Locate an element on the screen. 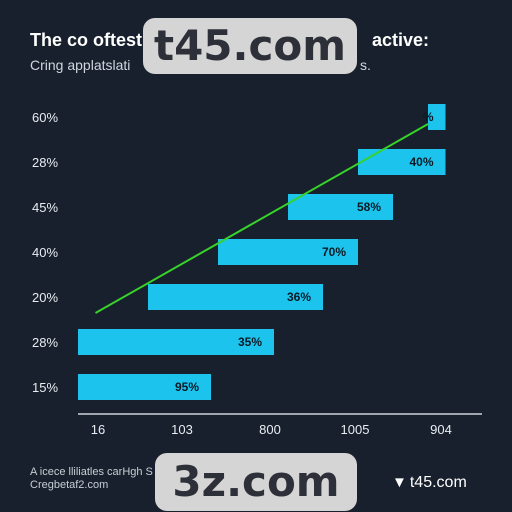  y-tick-label-2: 45% is located at coordinates (45, 207).